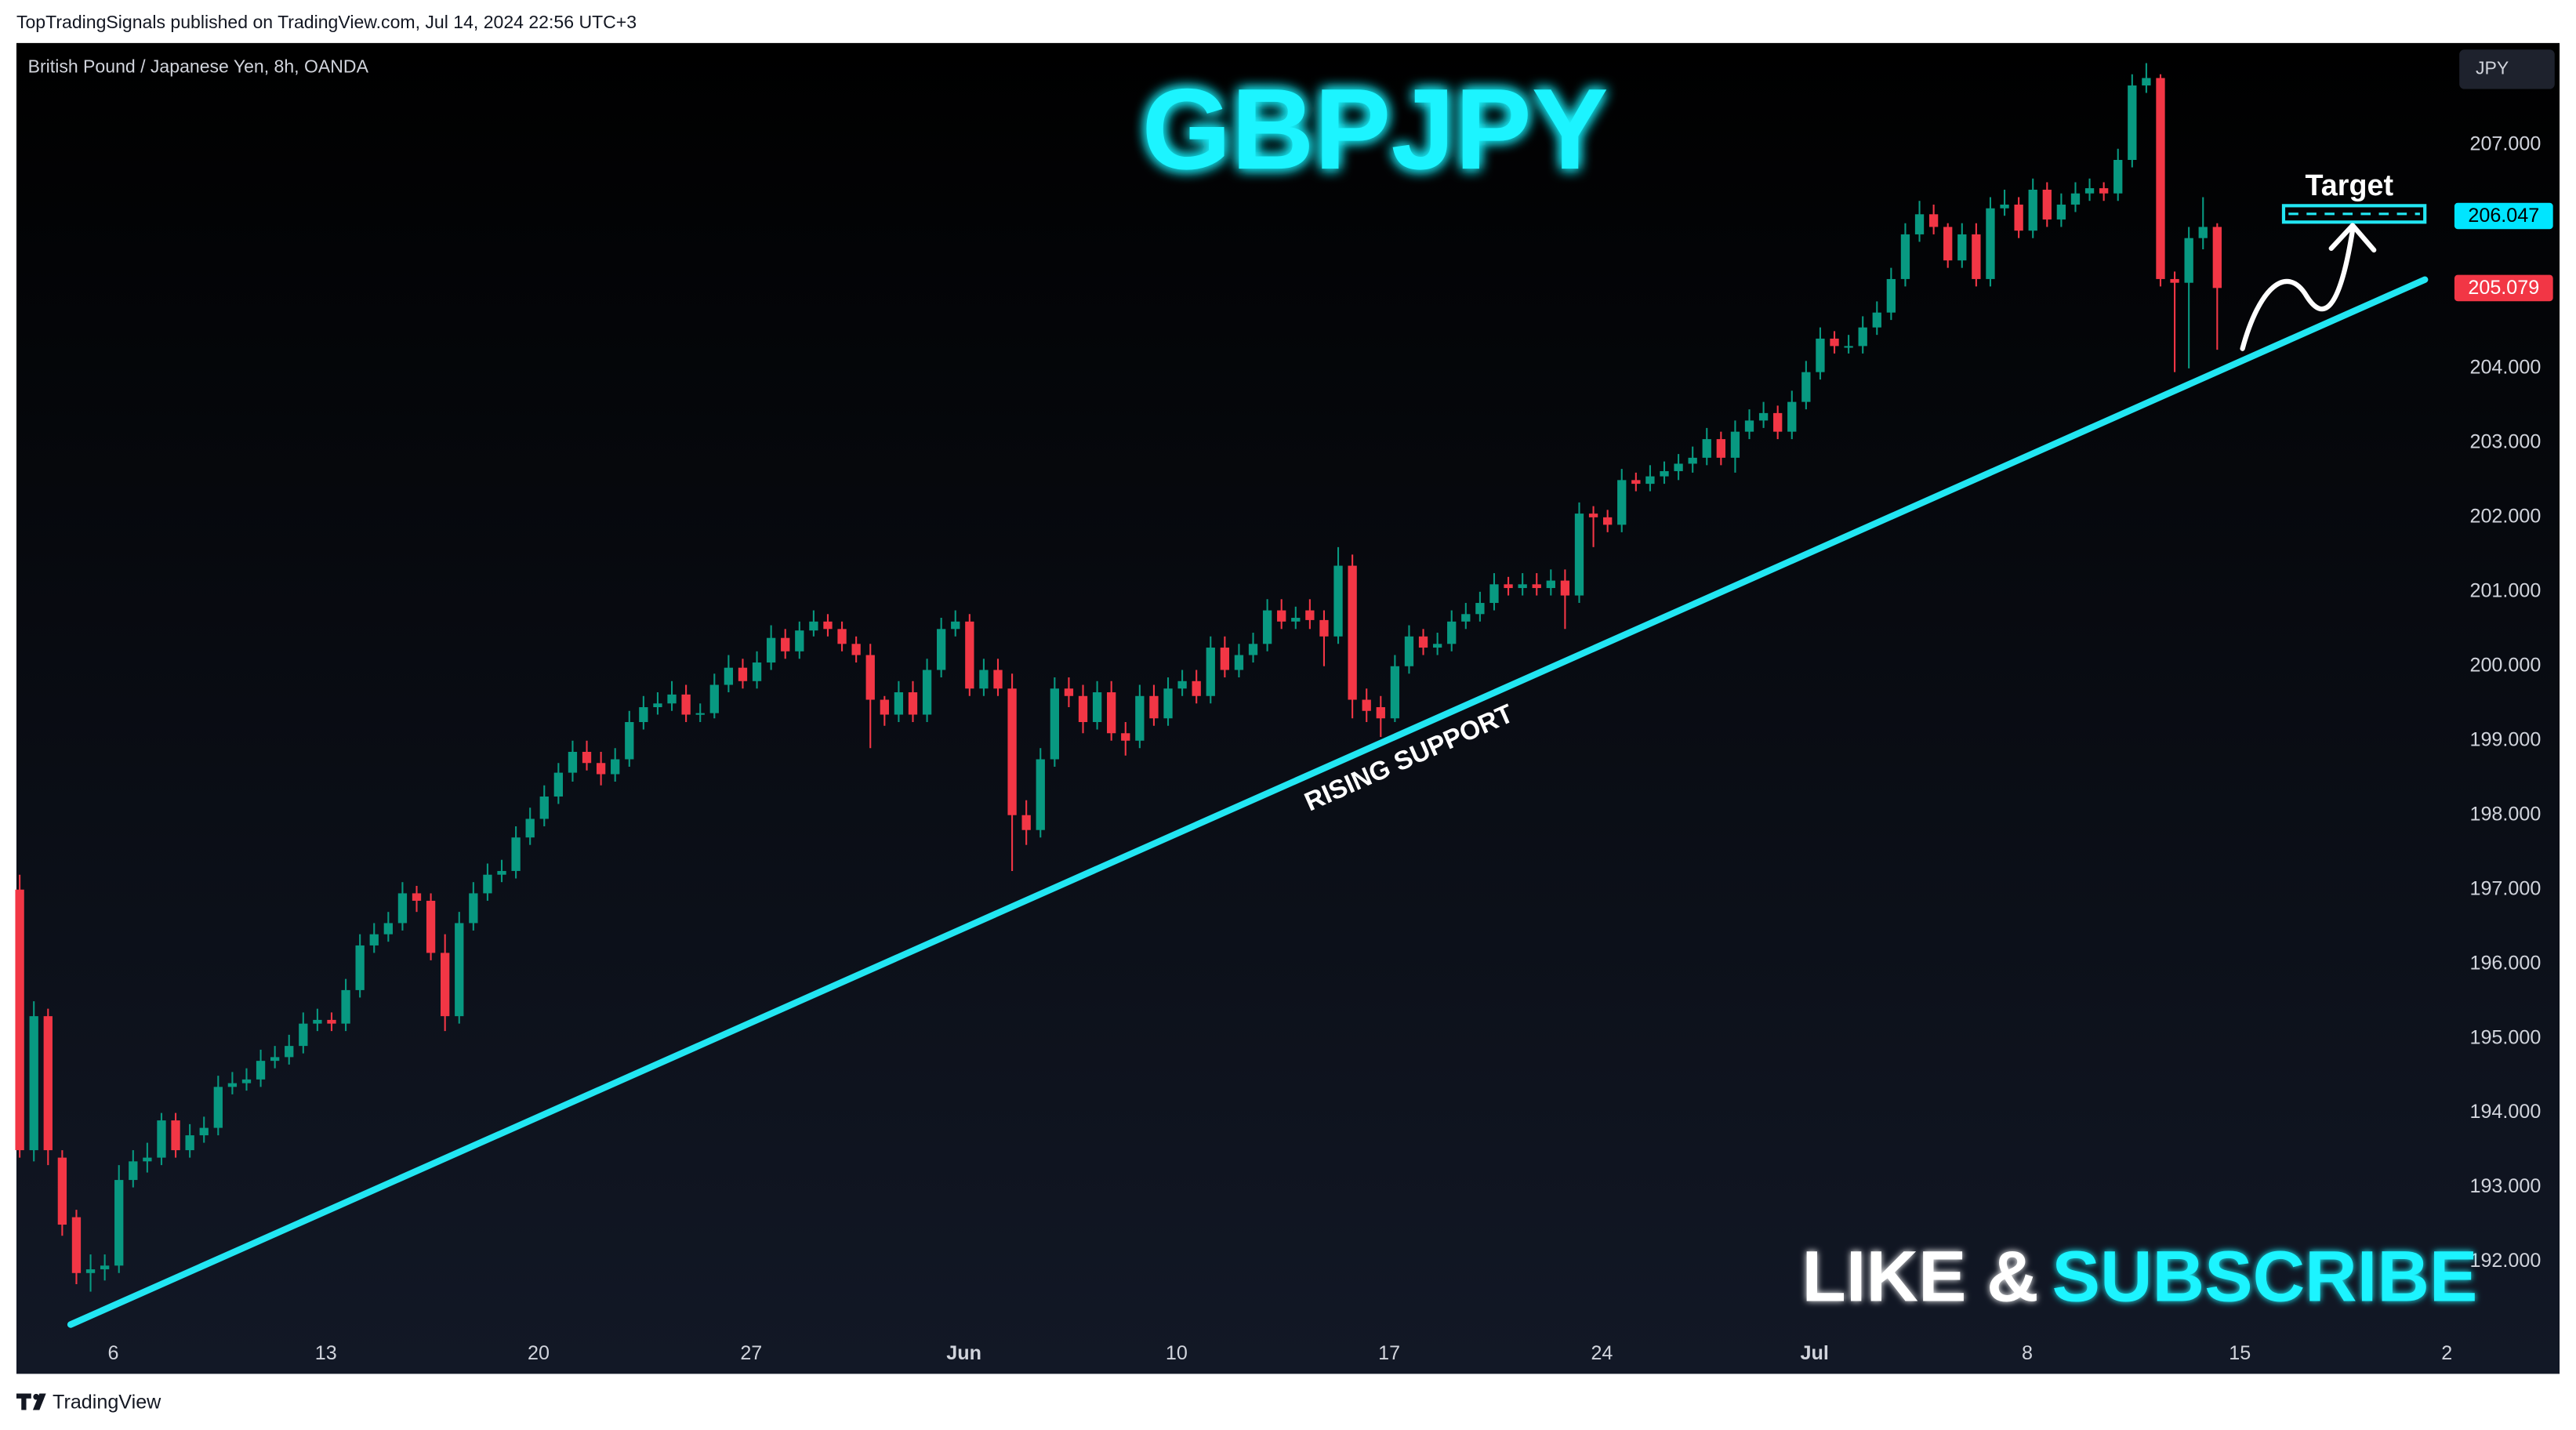  What do you see at coordinates (2507, 69) in the screenshot?
I see `currency-button` at bounding box center [2507, 69].